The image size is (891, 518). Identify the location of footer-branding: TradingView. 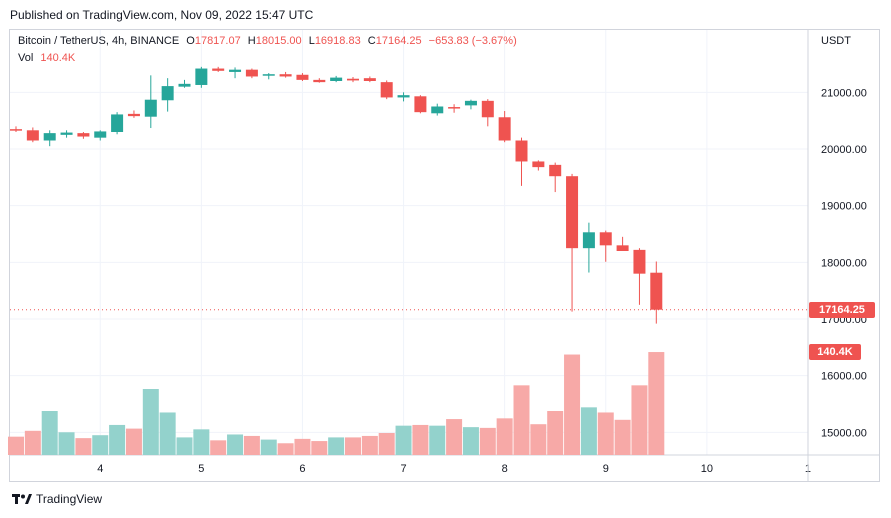
(57, 499).